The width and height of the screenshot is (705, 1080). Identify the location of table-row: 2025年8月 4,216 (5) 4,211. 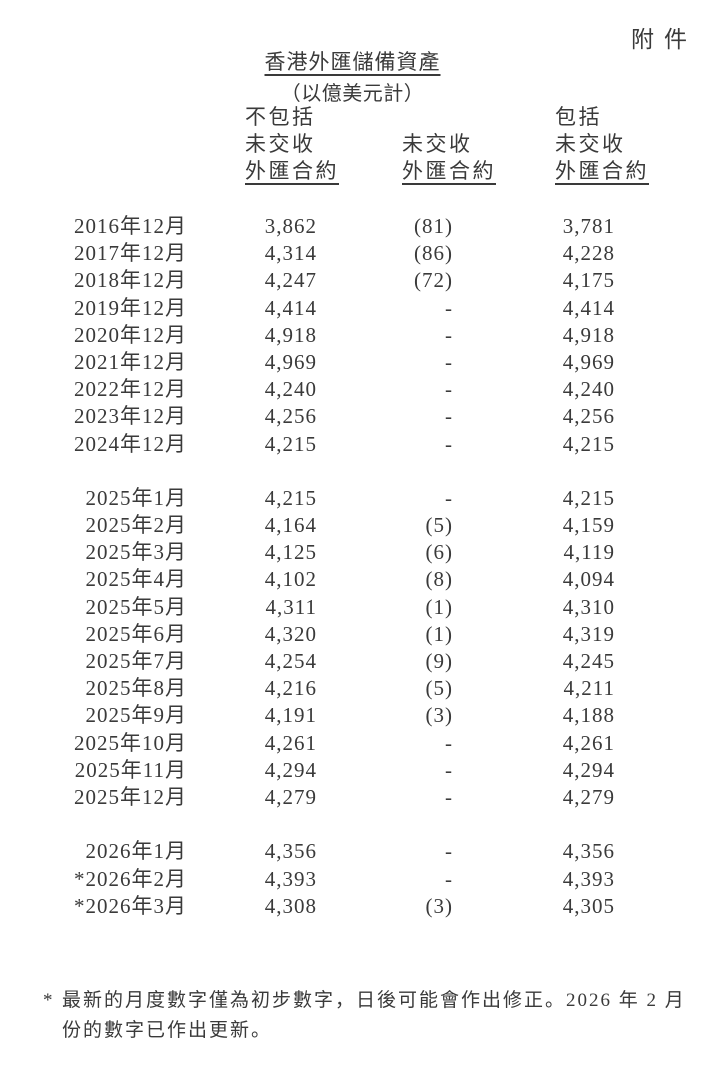
(352, 688).